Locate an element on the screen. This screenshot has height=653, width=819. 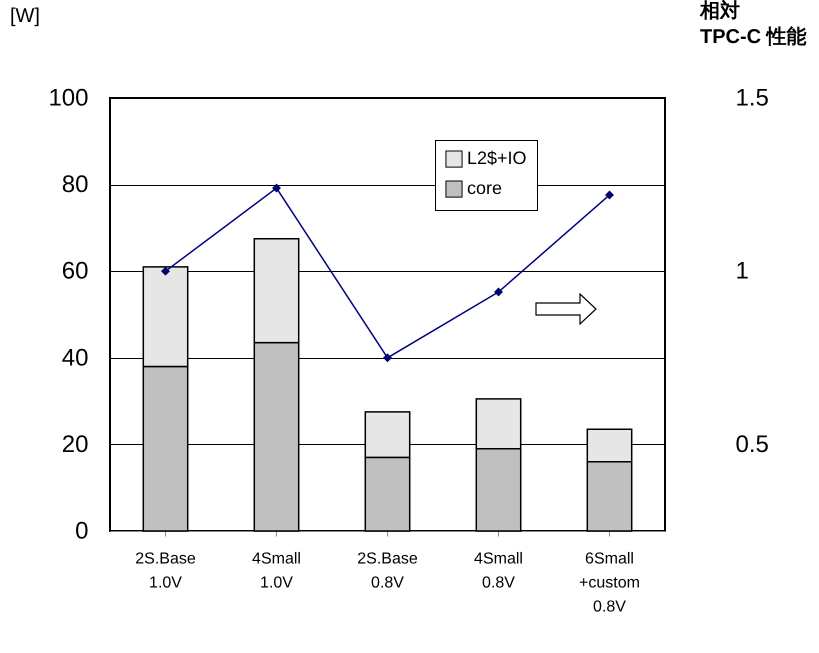
y2-tick-label: 0.5 is located at coordinates (752, 444).